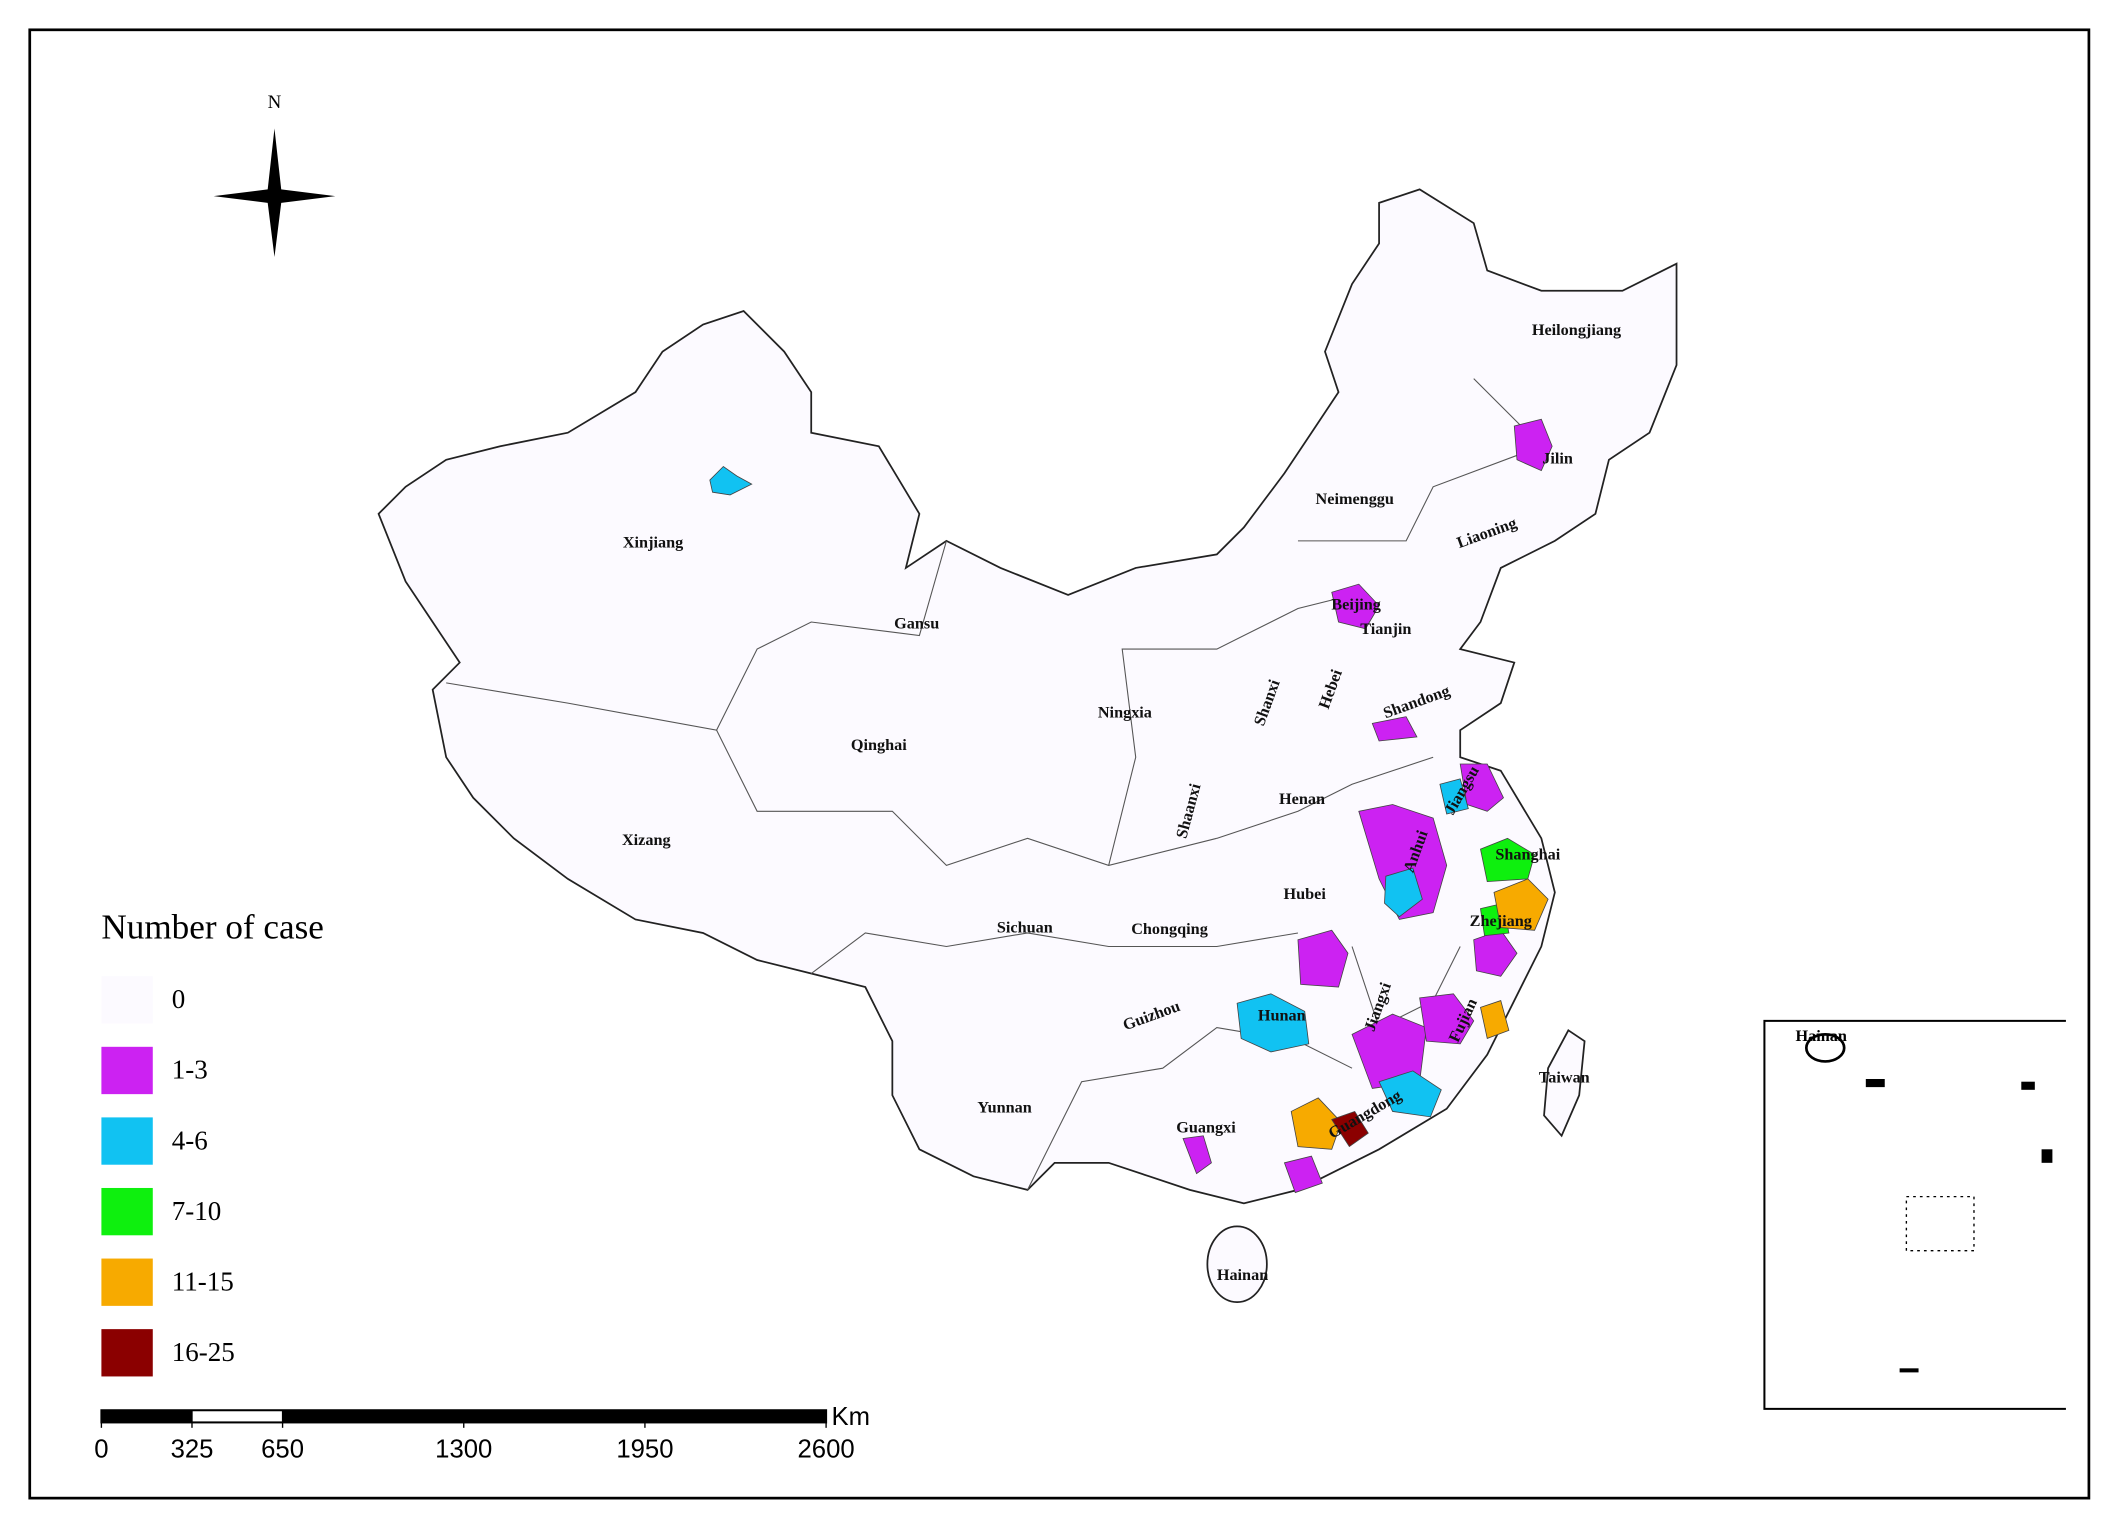 The image size is (2120, 1532). What do you see at coordinates (1825, 1048) in the screenshot?
I see `inset-island` at bounding box center [1825, 1048].